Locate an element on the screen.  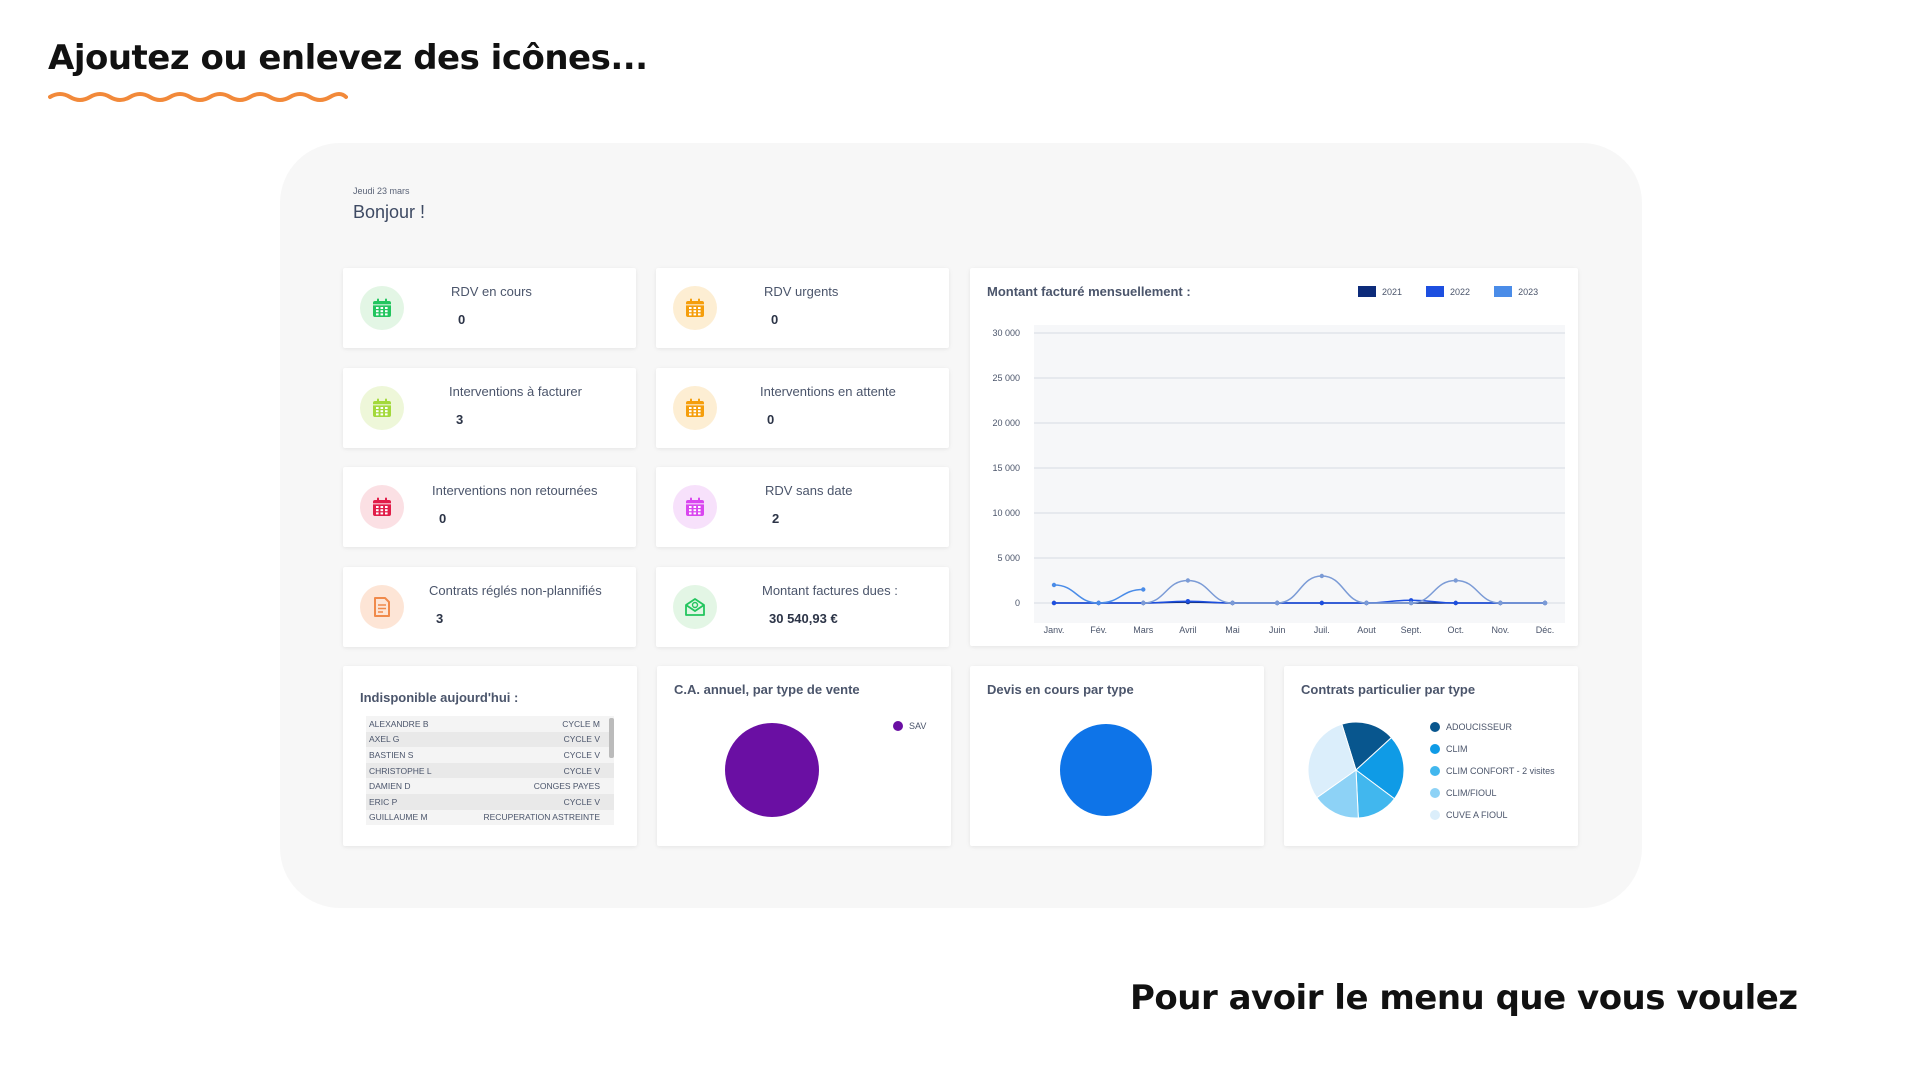
stat-value: 30 540,93 € is located at coordinates (803, 618).